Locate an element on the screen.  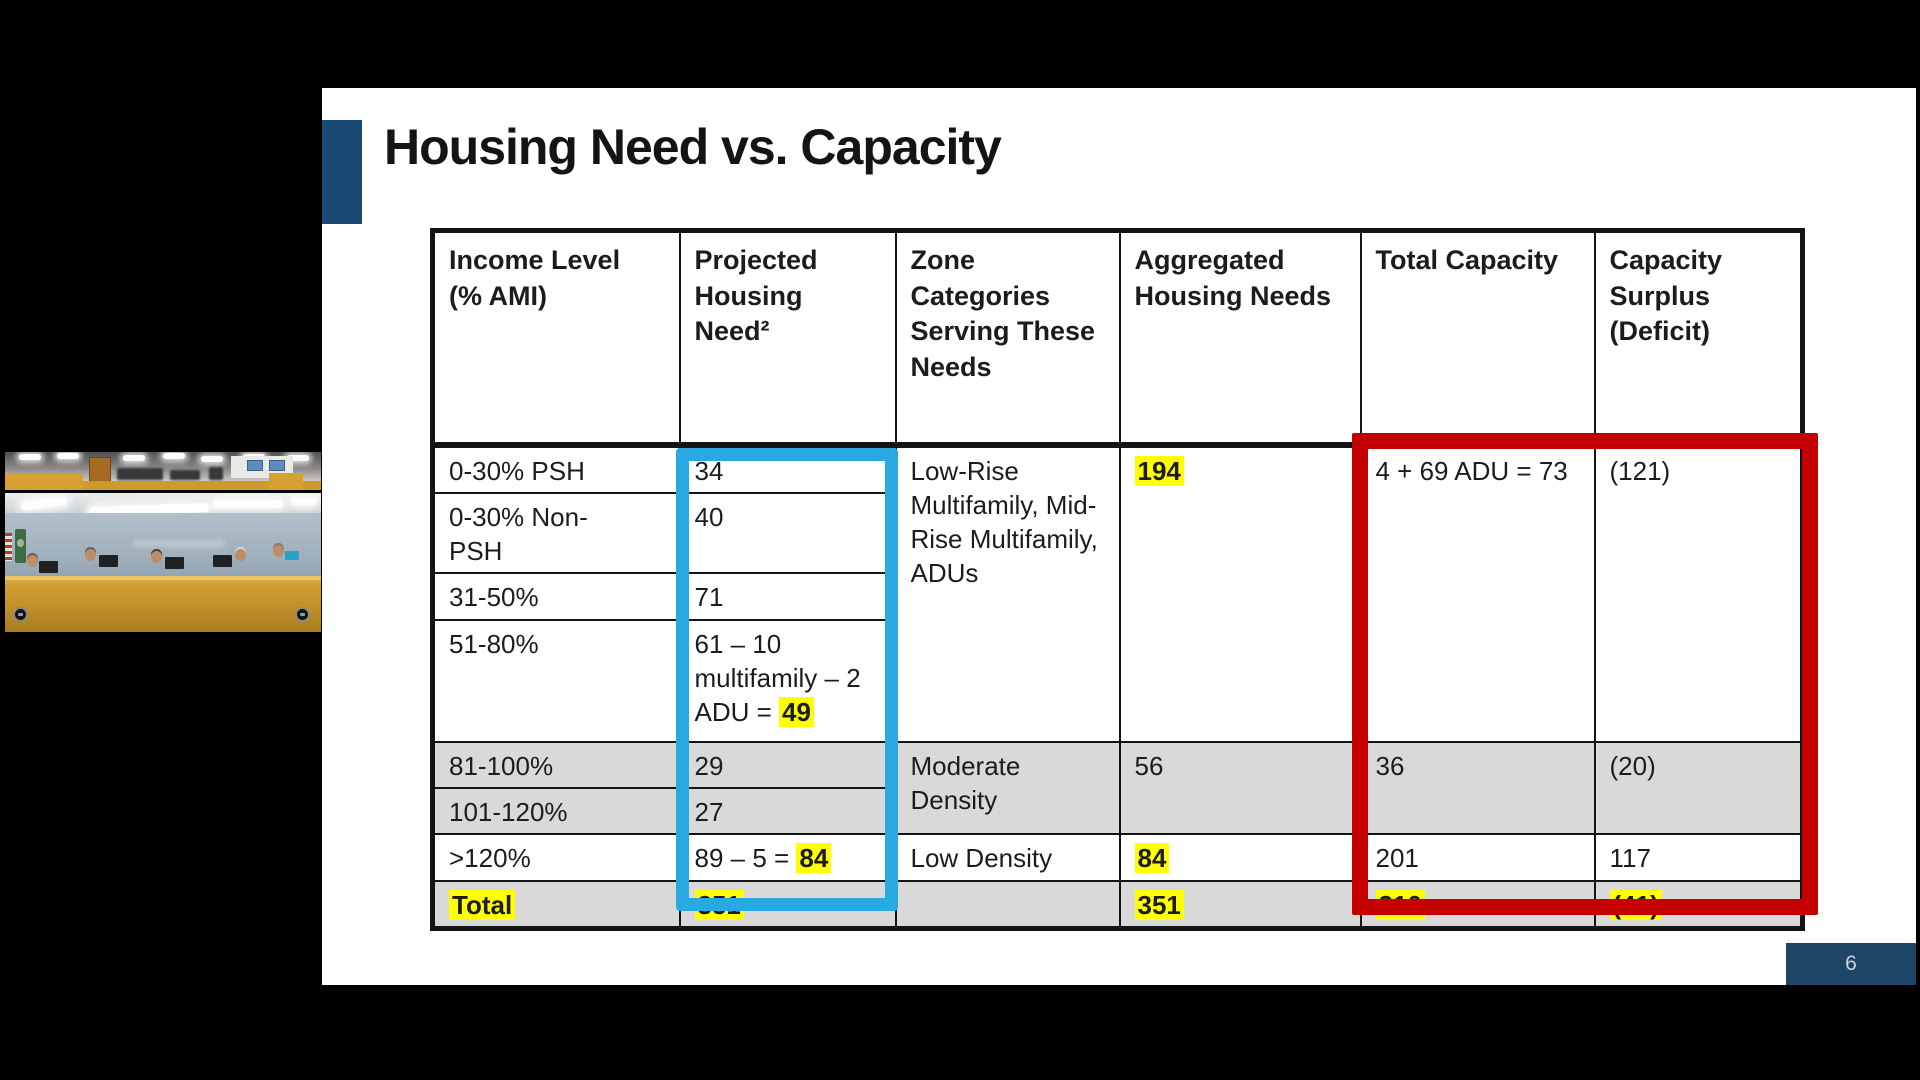
aggregated-needs-cell: 84 is located at coordinates (1240, 857).